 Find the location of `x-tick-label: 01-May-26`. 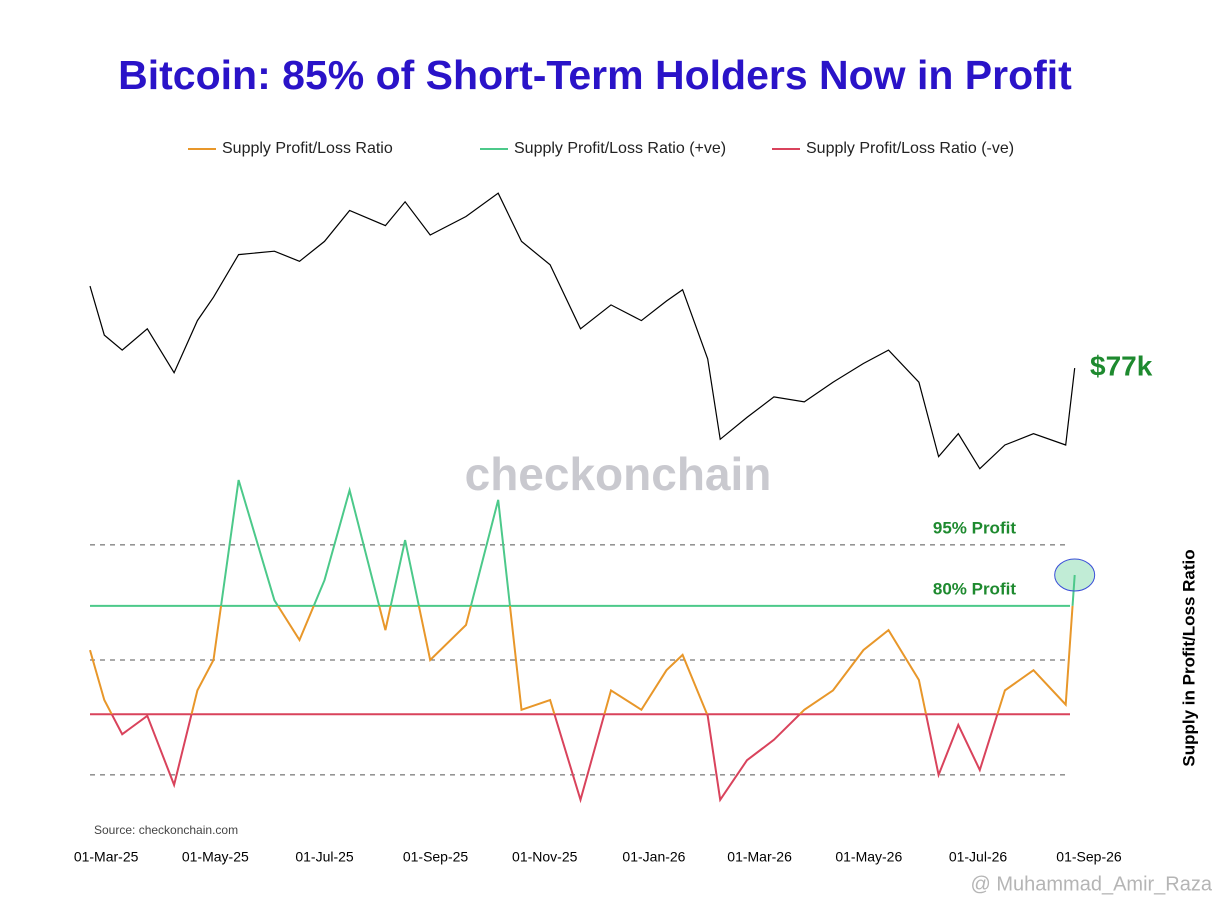

x-tick-label: 01-May-26 is located at coordinates (868, 857).